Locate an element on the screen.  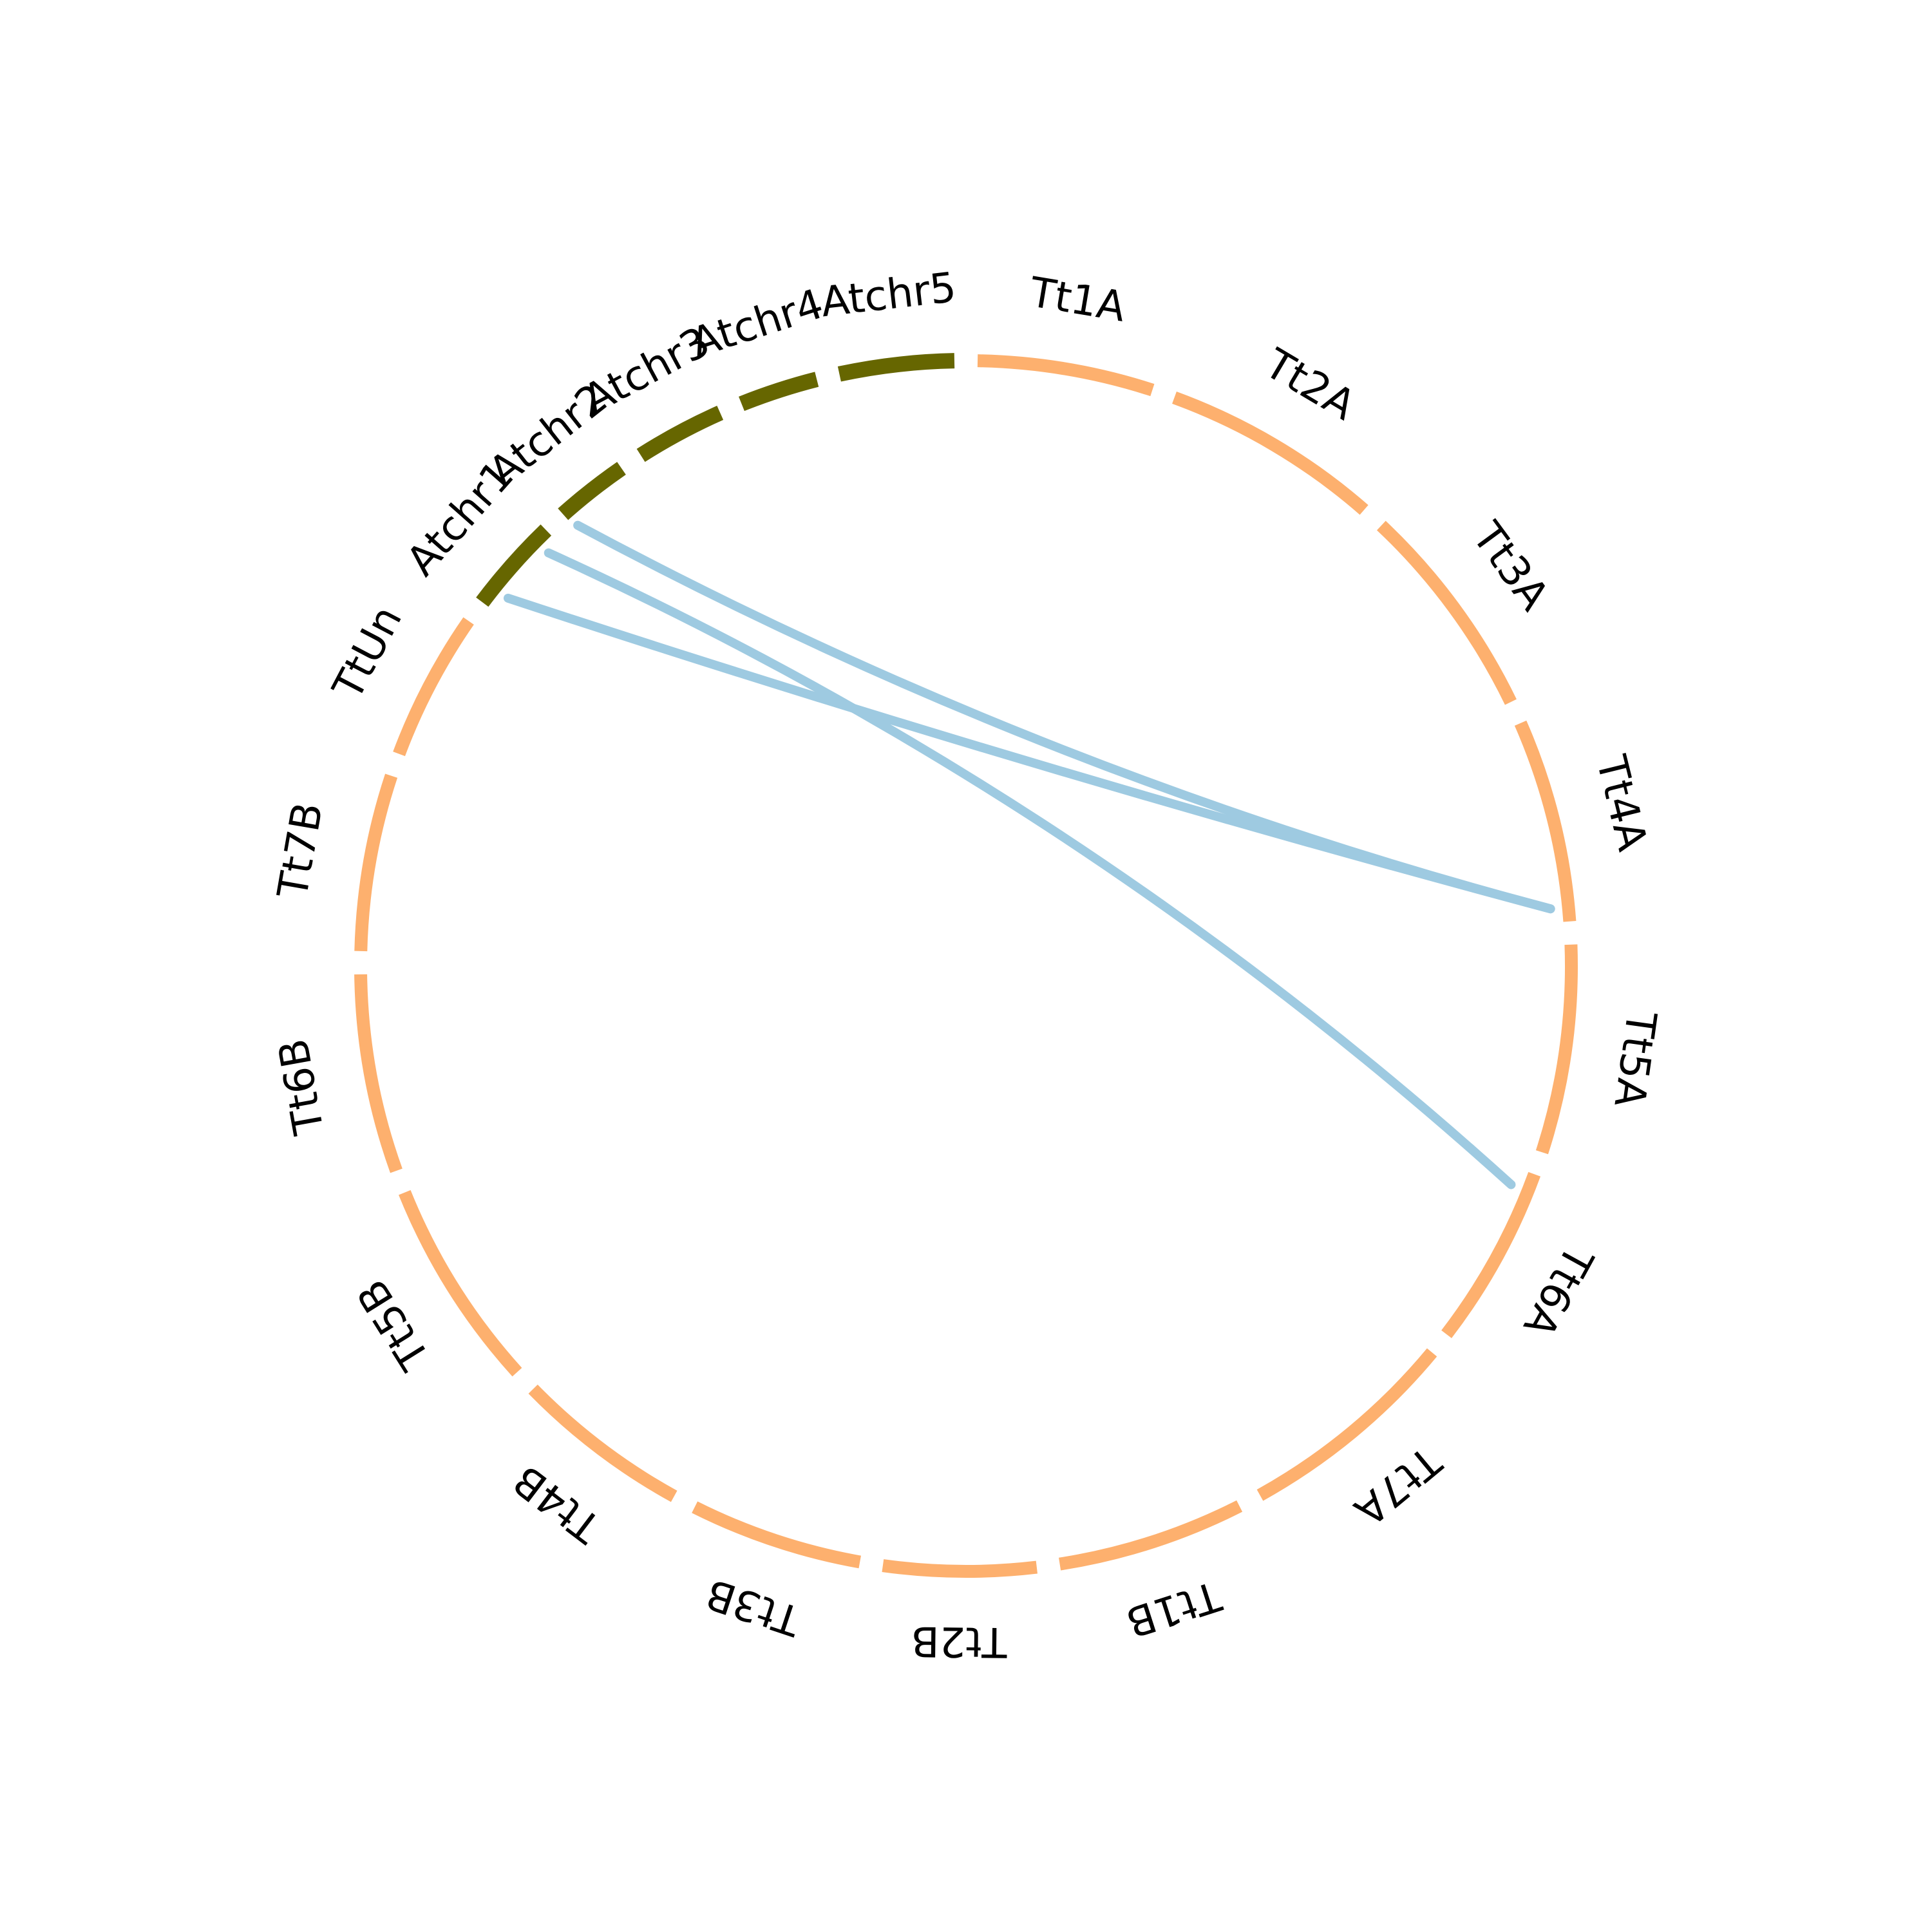
segment-tt6a is located at coordinates (1491, 1254).